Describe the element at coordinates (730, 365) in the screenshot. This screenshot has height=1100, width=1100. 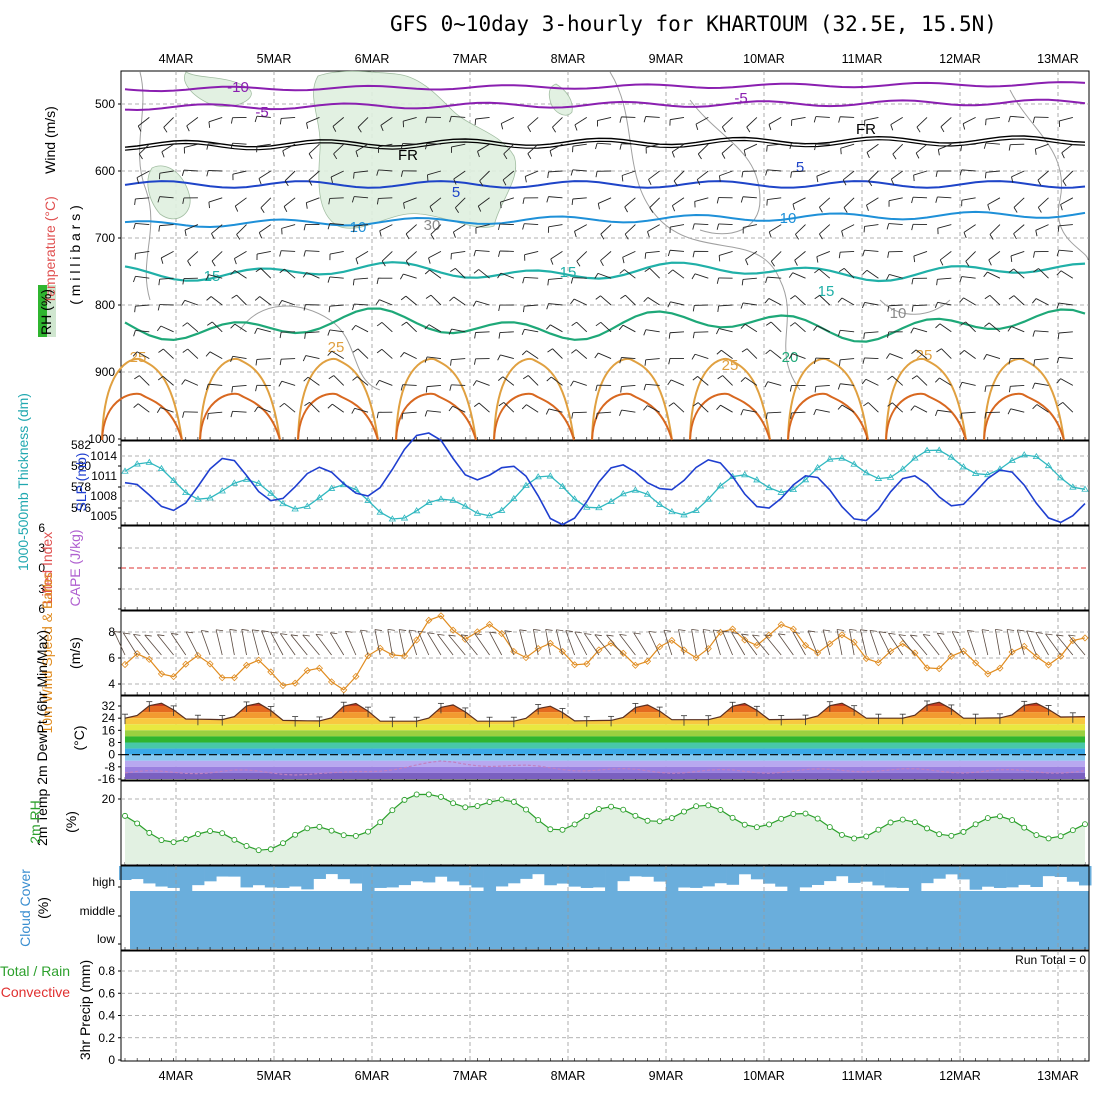
I see `contour-label: 25` at that location.